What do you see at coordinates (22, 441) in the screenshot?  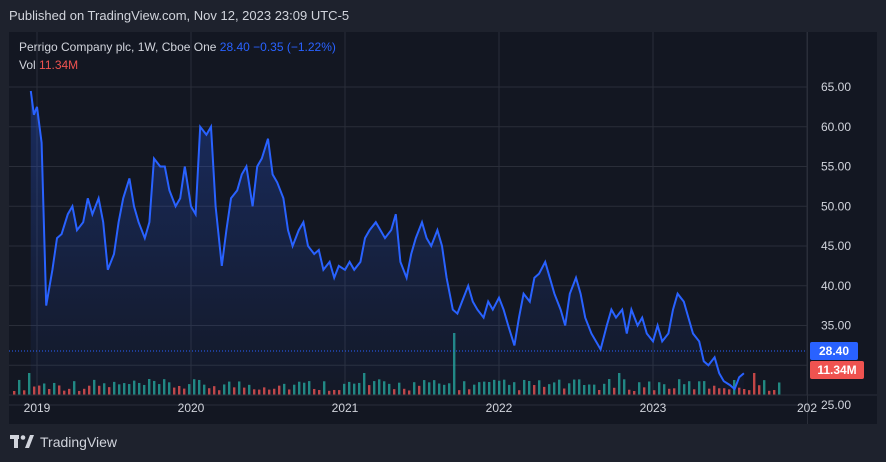 I see `tradingview-logo-icon` at bounding box center [22, 441].